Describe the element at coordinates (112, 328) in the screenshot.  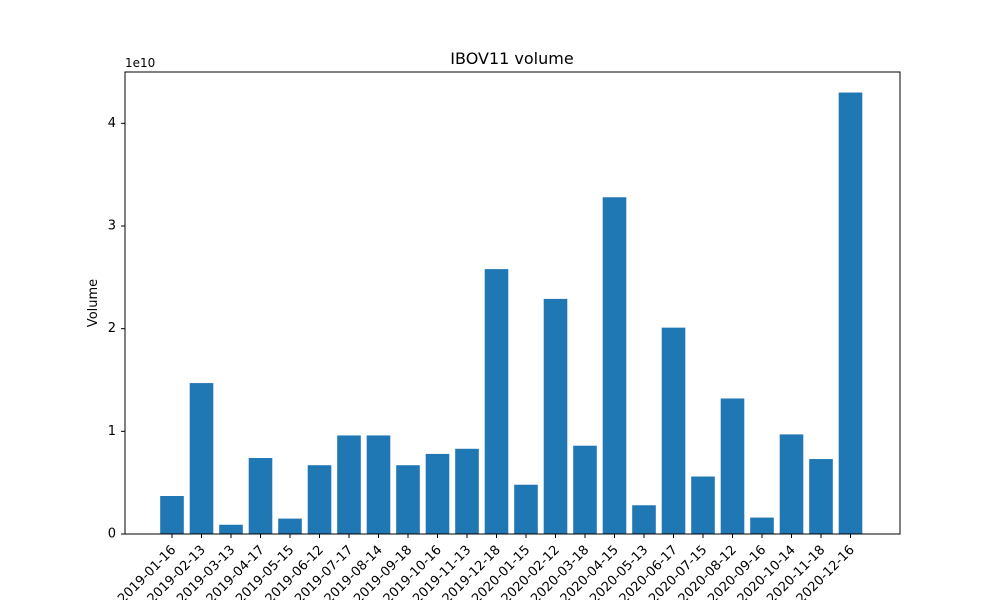
I see `y-tick-label: 2` at that location.